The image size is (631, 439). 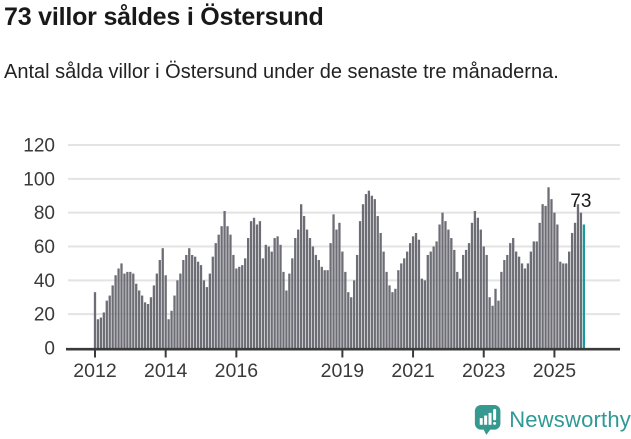 I want to click on newsworthy-logo-icon, so click(x=487, y=419).